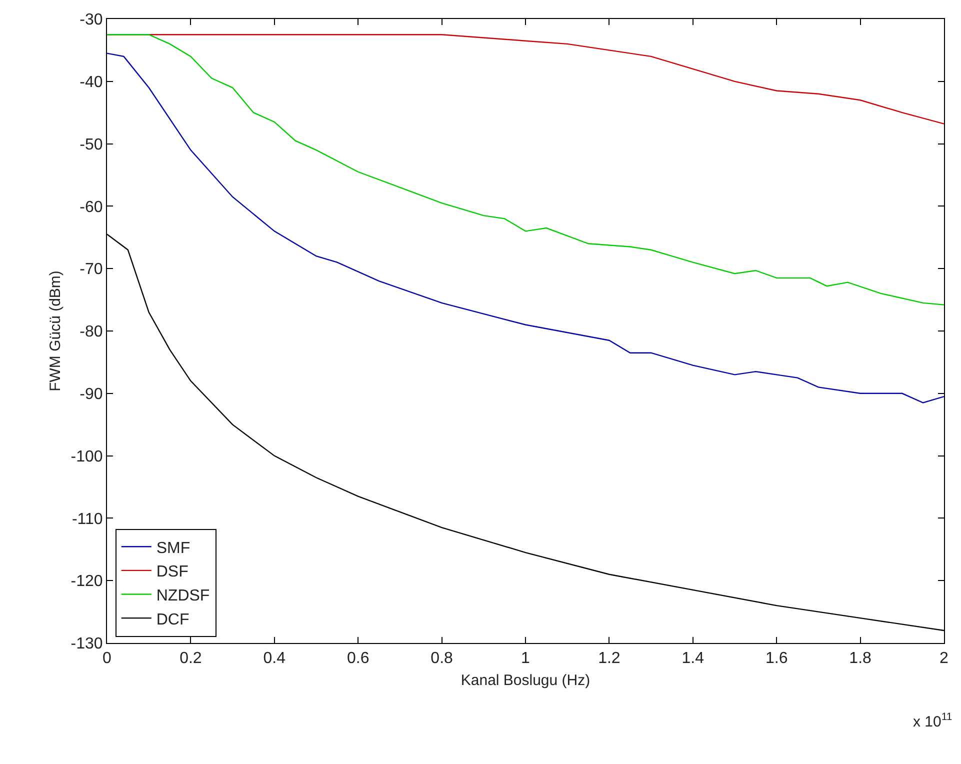 Image resolution: width=961 pixels, height=764 pixels. I want to click on x-axis-title: Kanal Boslugu (Hz), so click(525, 681).